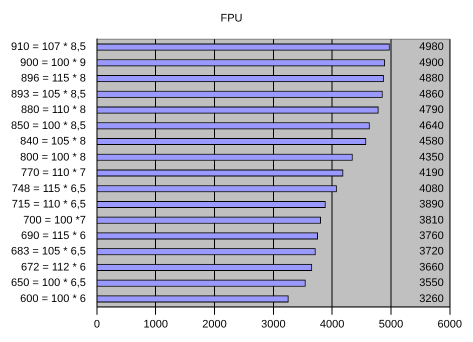  Describe the element at coordinates (53, 142) in the screenshot. I see `y-tick-label: 840 = 105 * 8` at that location.